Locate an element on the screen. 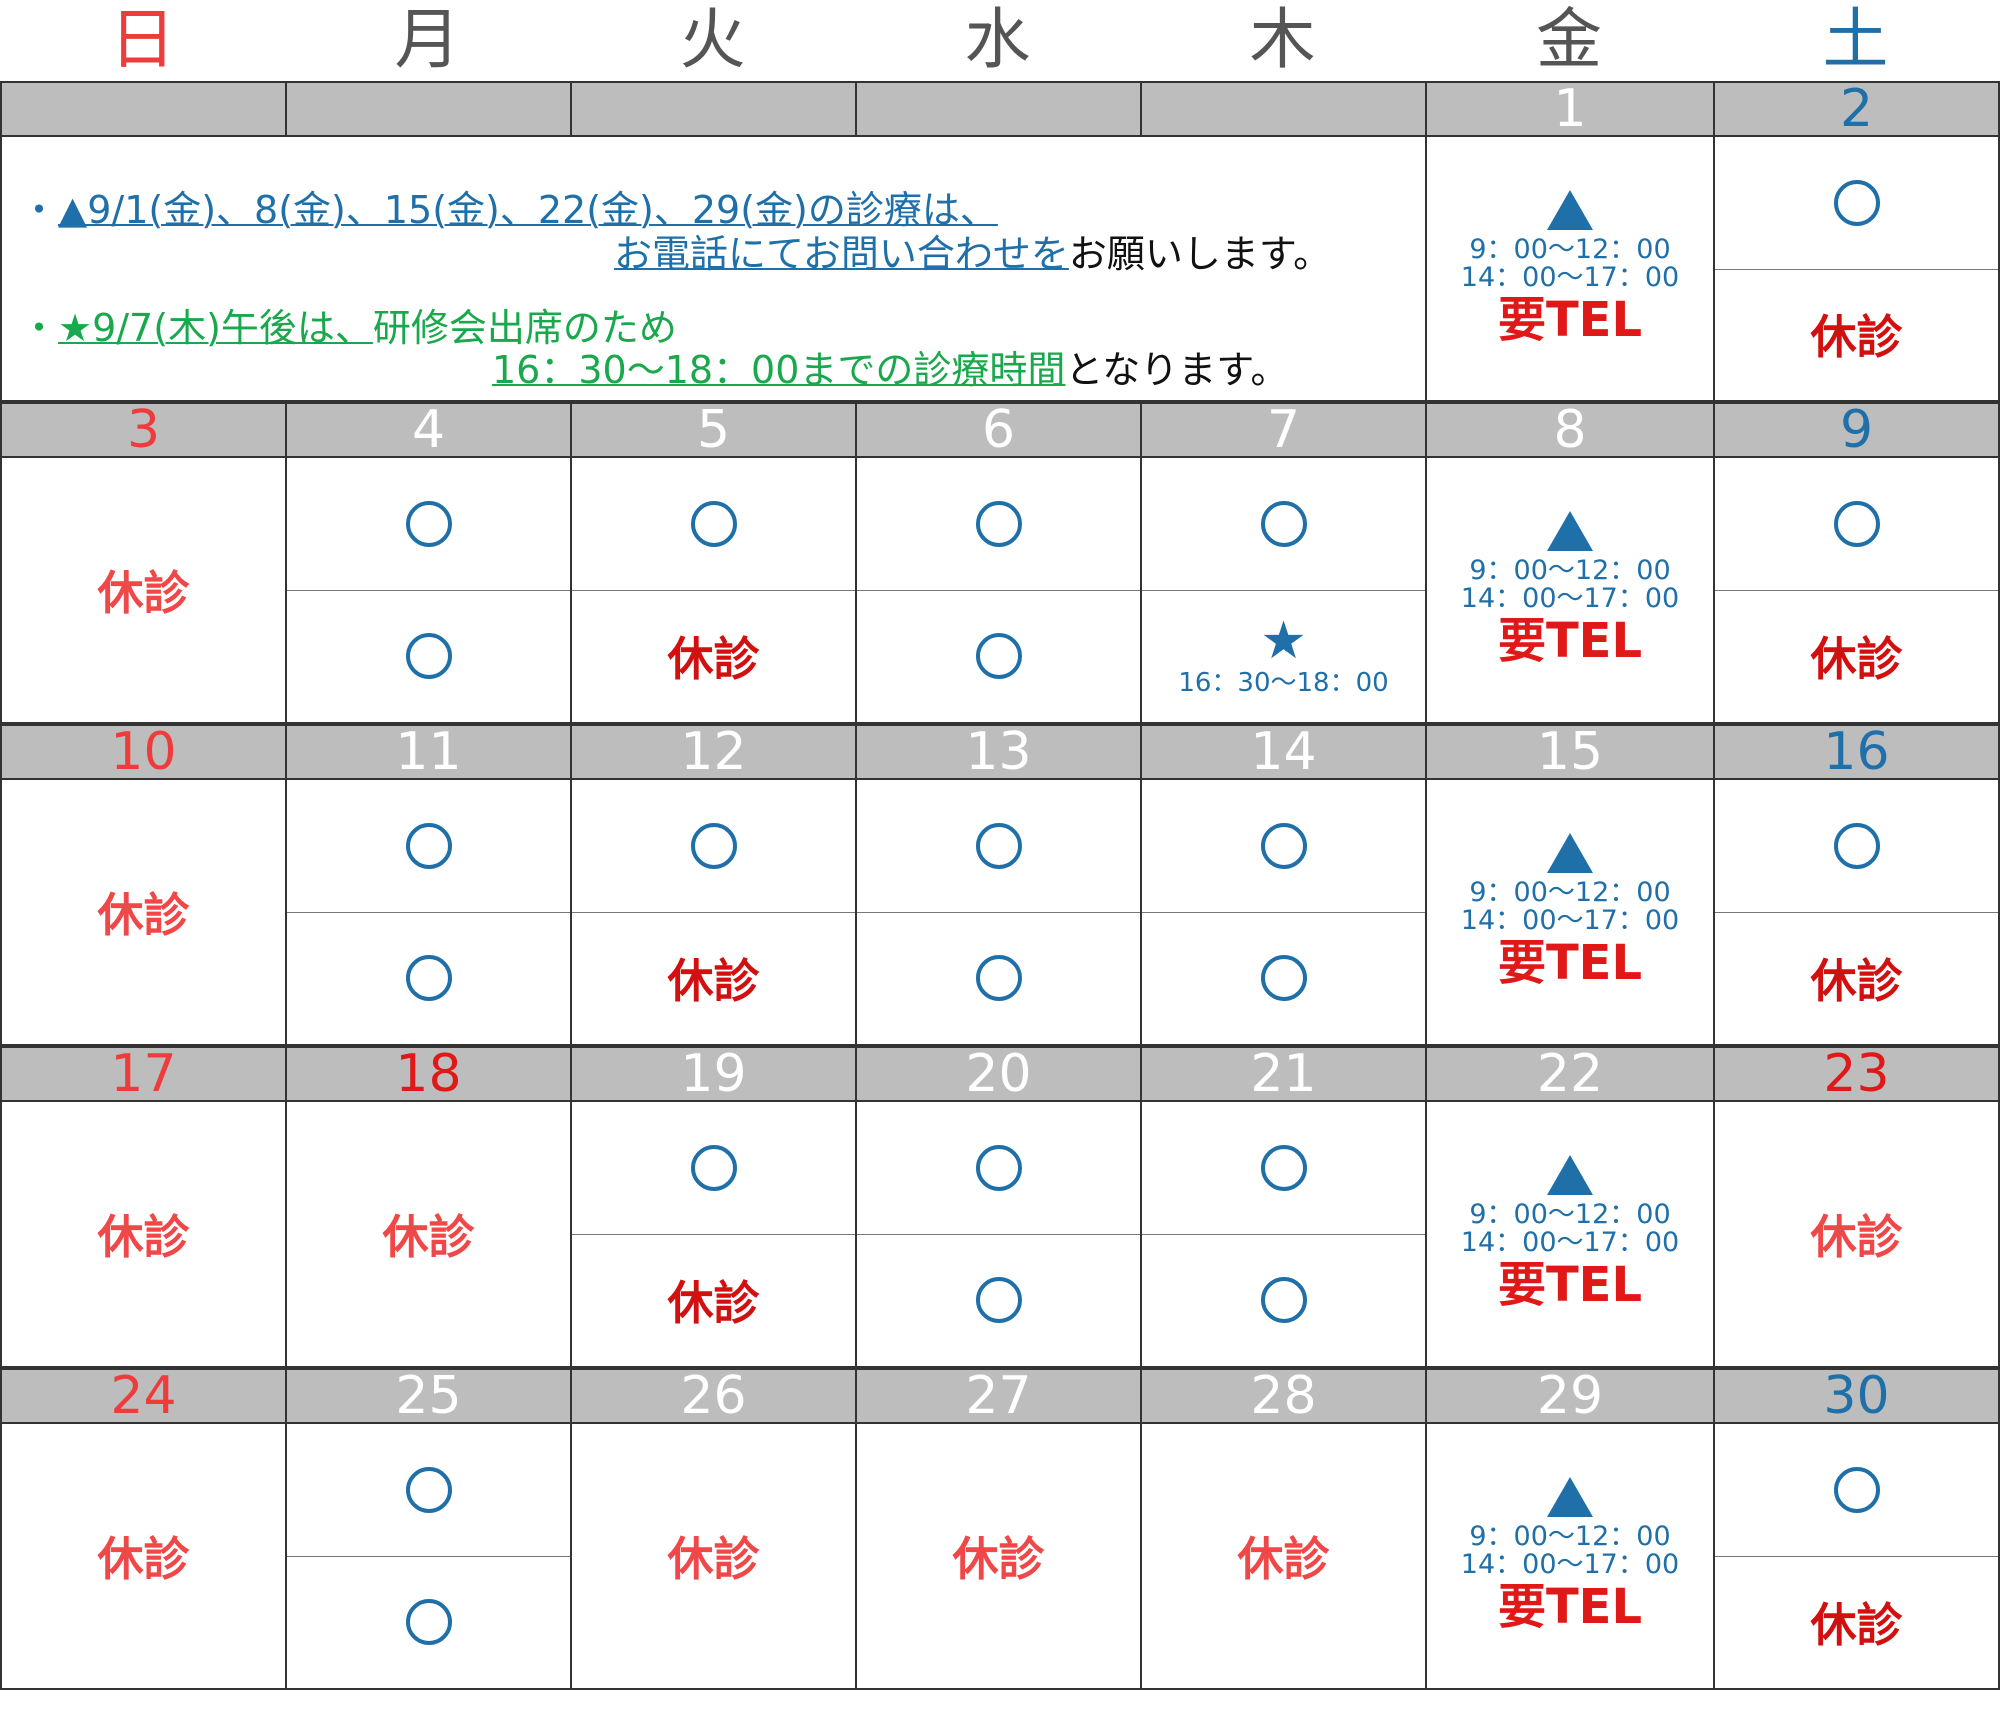  star-time: 16：30〜18：00 is located at coordinates (1283, 683).